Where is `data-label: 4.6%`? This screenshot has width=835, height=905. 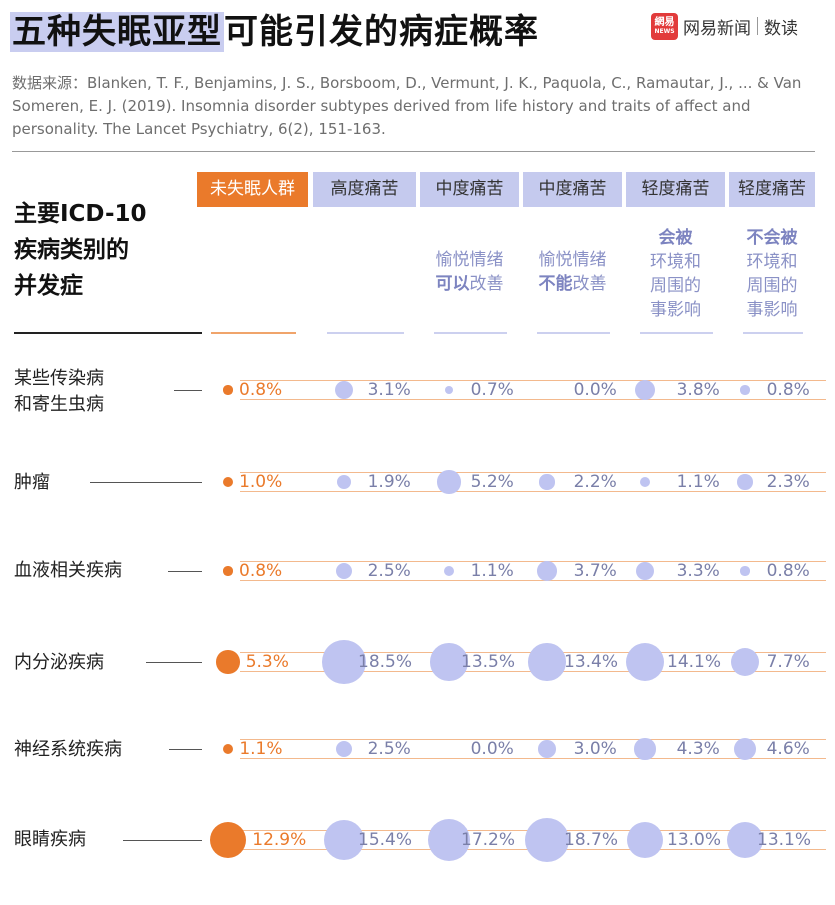
data-label: 4.6% is located at coordinates (788, 749).